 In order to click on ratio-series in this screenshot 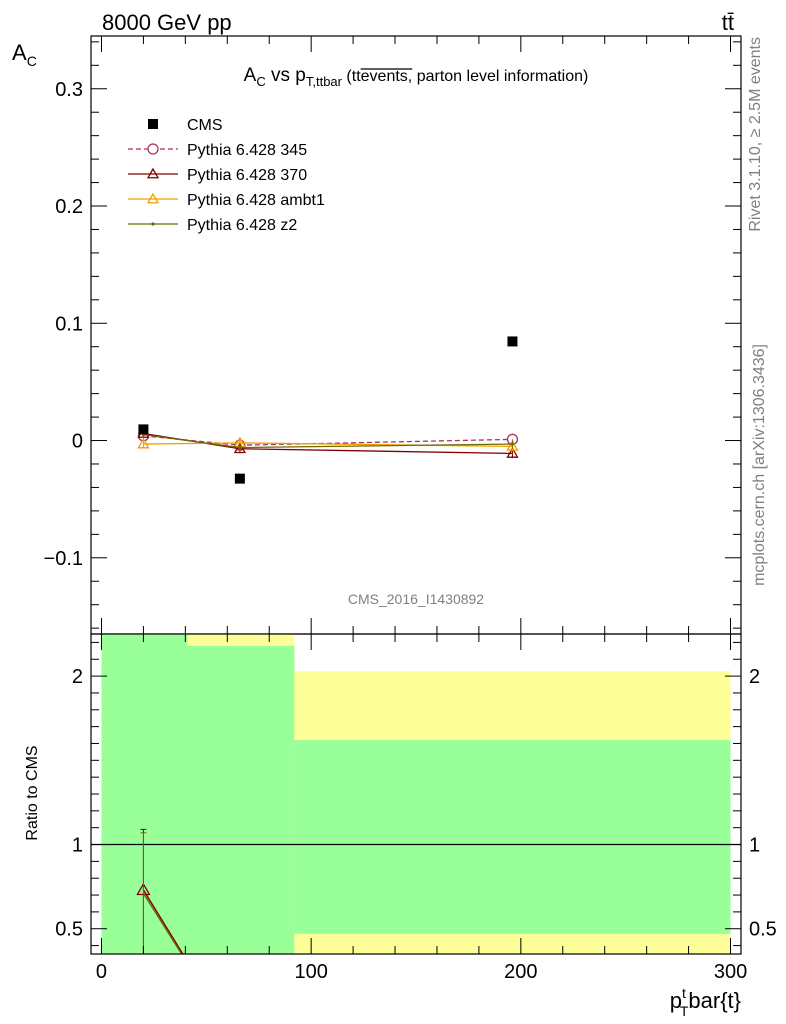, I will do `click(160, 891)`.